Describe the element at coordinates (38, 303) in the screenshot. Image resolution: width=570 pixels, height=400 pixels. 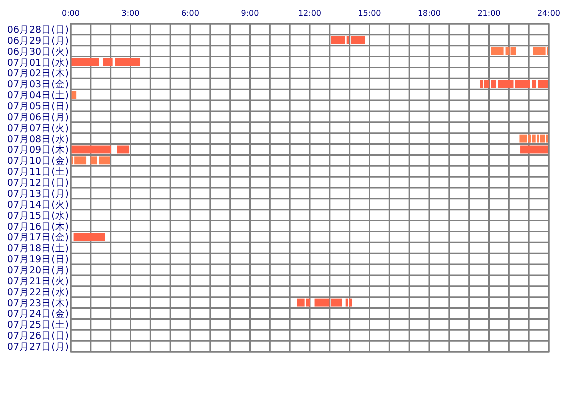
I see `y-tick-label: 07月23日(木)` at that location.